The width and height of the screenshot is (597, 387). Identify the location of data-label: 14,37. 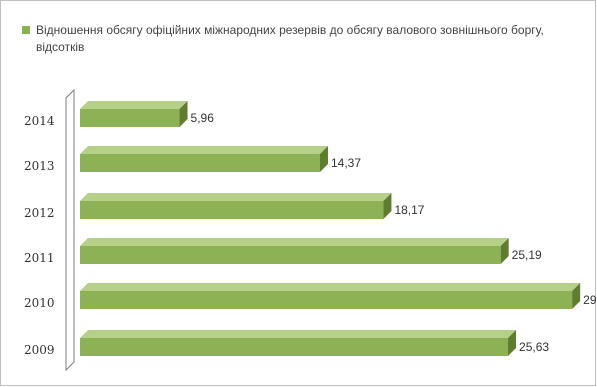
(346, 163).